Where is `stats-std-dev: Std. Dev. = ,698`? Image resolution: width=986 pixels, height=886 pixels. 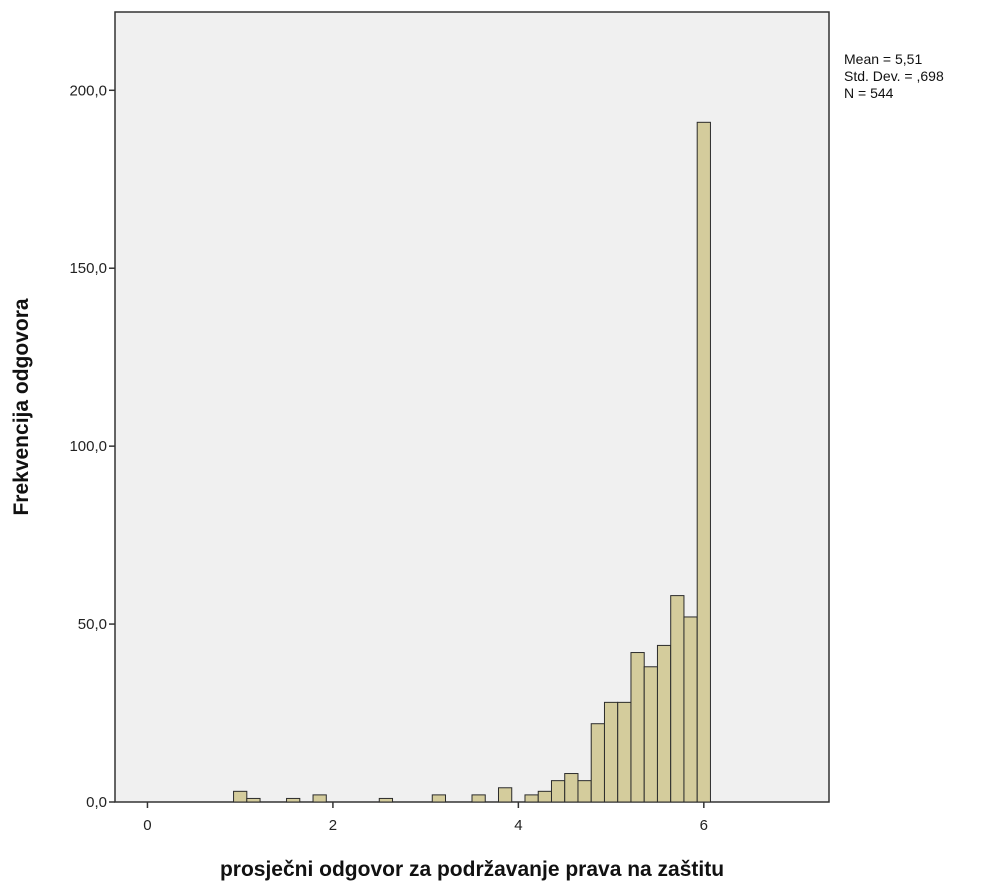
stats-std-dev: Std. Dev. = ,698 is located at coordinates (894, 76).